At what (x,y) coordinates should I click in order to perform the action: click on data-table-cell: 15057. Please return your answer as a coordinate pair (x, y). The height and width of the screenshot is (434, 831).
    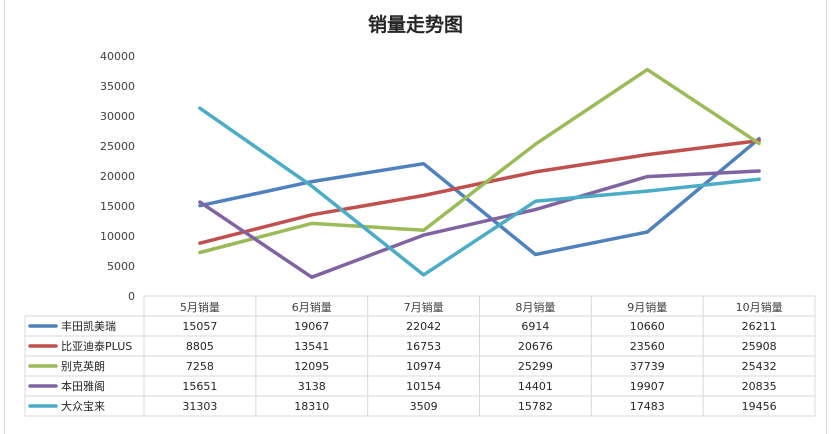
    Looking at the image, I should click on (199, 326).